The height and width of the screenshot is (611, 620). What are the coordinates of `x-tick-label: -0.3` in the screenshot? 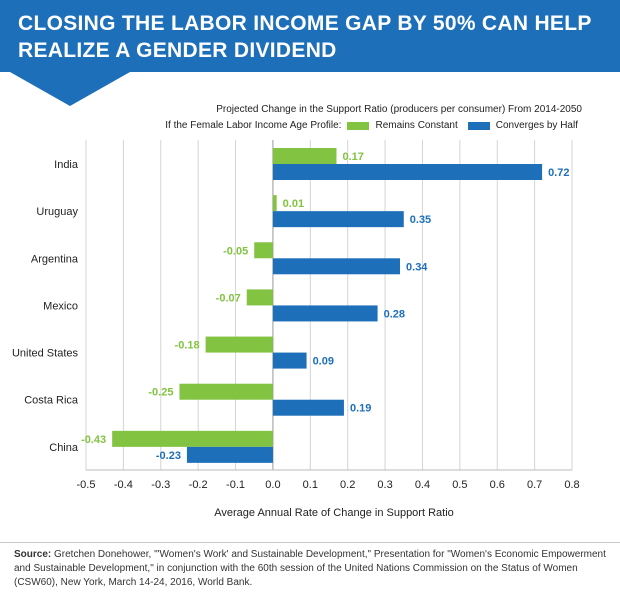 It's located at (160, 485).